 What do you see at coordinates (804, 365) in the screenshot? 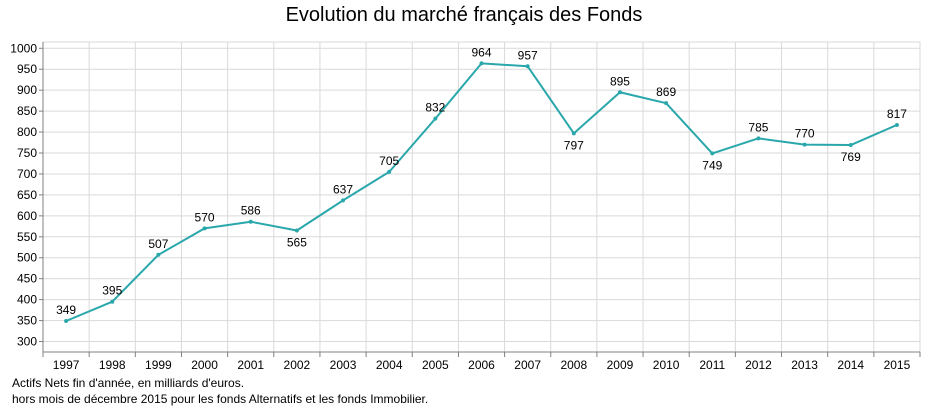
I see `x-tick-label: 2013` at bounding box center [804, 365].